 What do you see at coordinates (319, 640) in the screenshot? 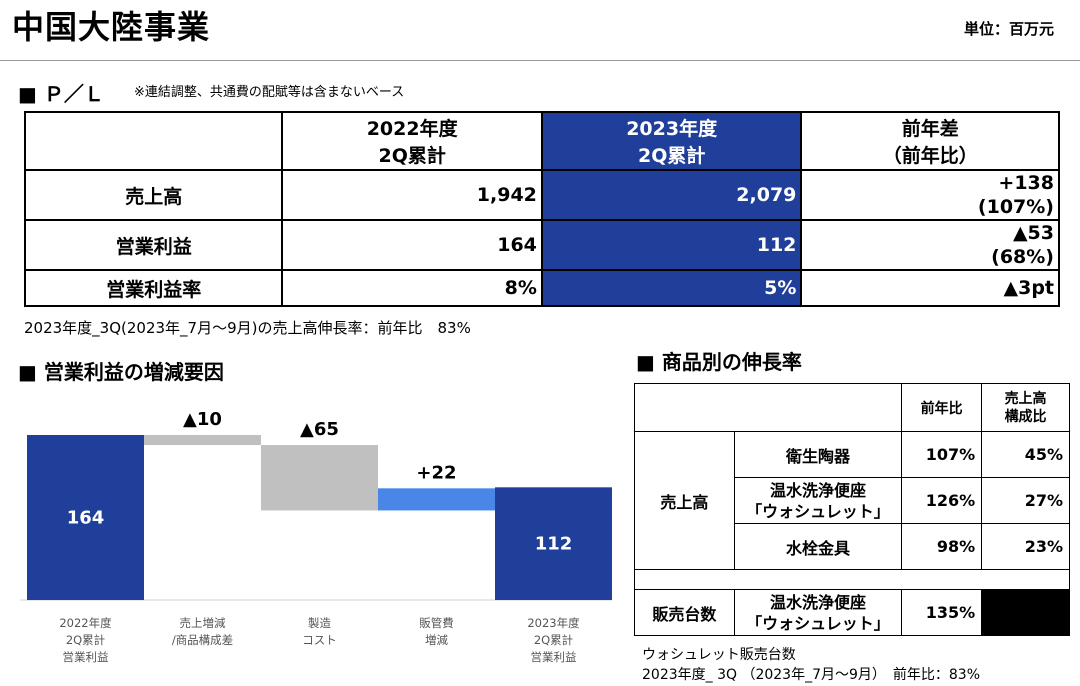
I see `category-label: コスト` at bounding box center [319, 640].